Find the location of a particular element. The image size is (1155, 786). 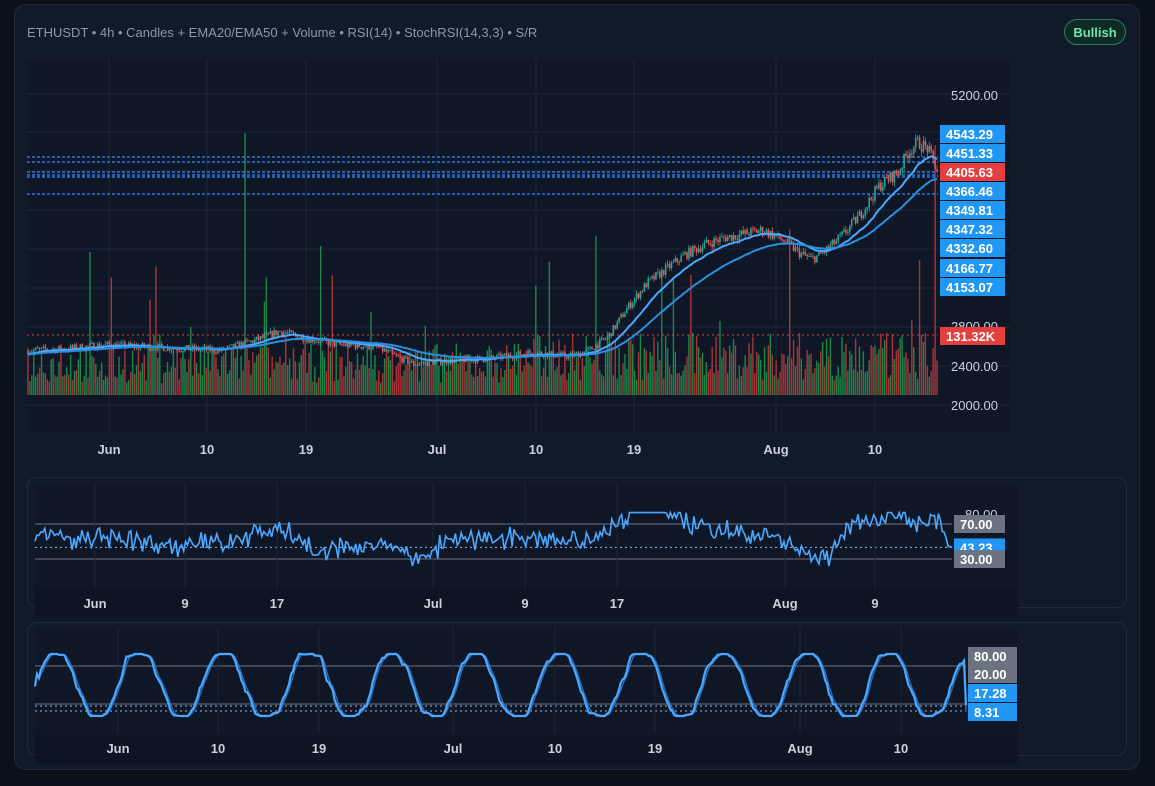

stoch-d-tag-bg is located at coordinates (992, 712).